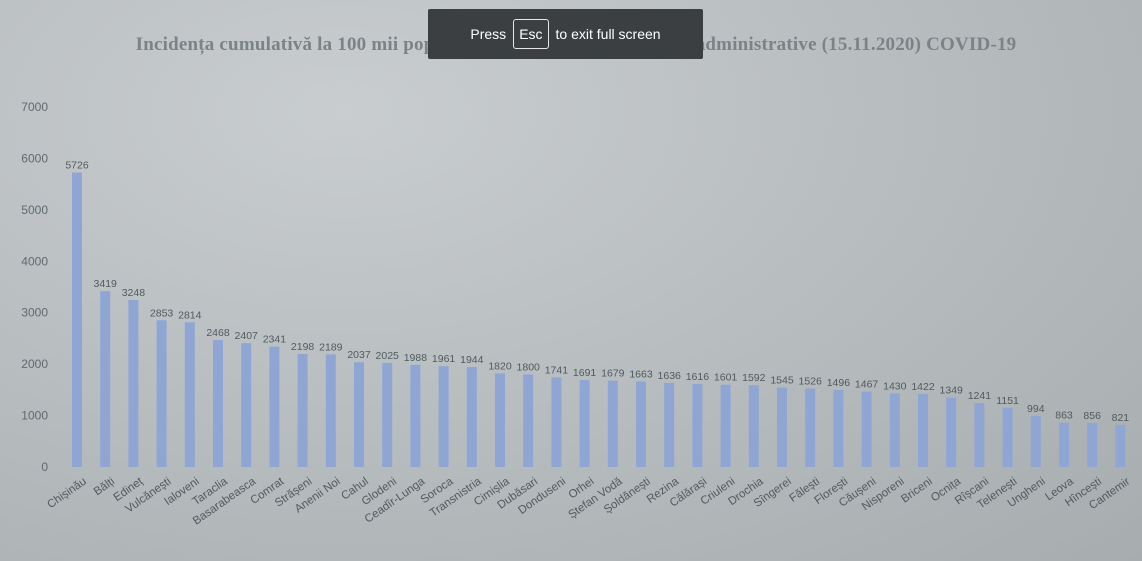 Image resolution: width=1142 pixels, height=561 pixels. I want to click on fullscreen-exit-notice: Press Esc to exit full screen, so click(565, 34).